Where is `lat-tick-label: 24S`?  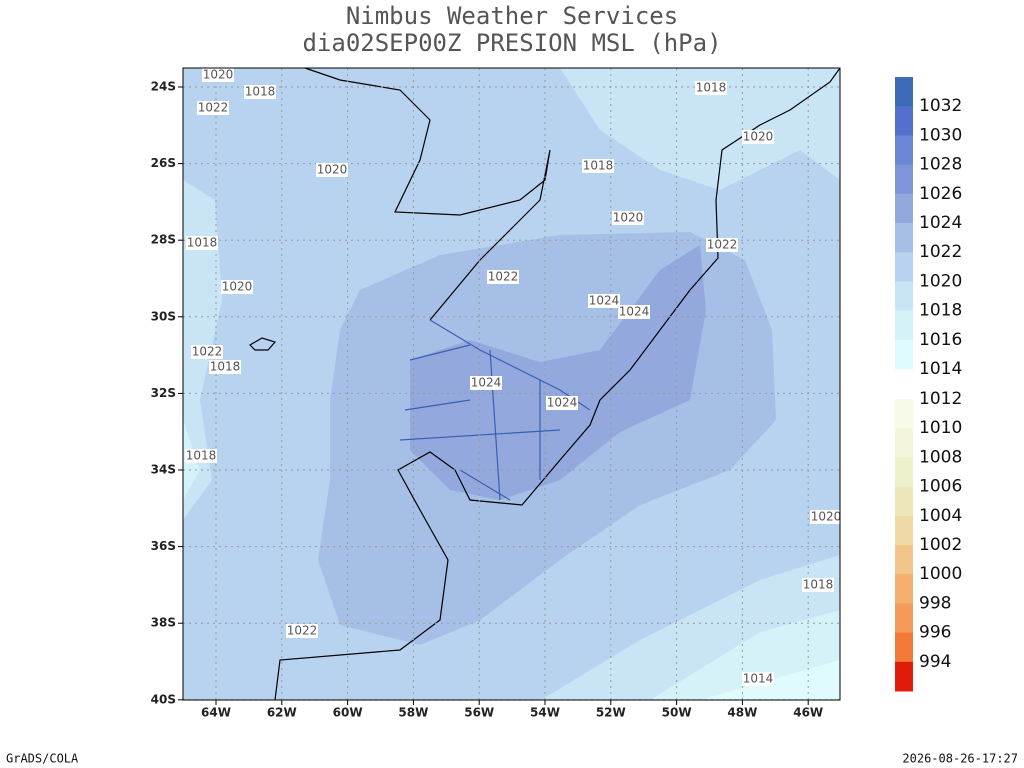
lat-tick-label: 24S is located at coordinates (163, 87).